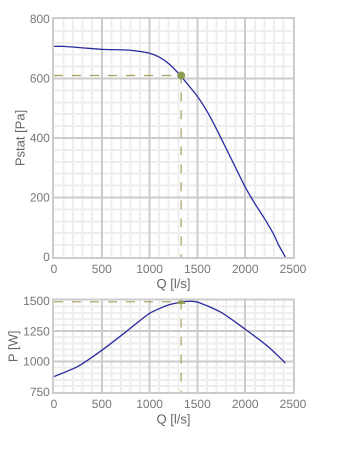  Describe the element at coordinates (36, 361) in the screenshot. I see `y-tick-label: 1000` at that location.